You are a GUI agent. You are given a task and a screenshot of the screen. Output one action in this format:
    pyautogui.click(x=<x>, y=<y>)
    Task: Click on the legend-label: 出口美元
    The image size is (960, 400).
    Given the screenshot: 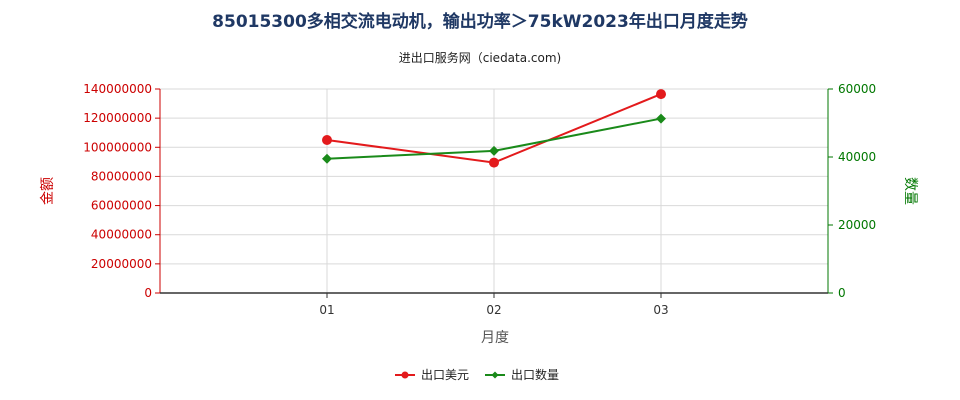 What is the action you would take?
    pyautogui.click(x=445, y=375)
    